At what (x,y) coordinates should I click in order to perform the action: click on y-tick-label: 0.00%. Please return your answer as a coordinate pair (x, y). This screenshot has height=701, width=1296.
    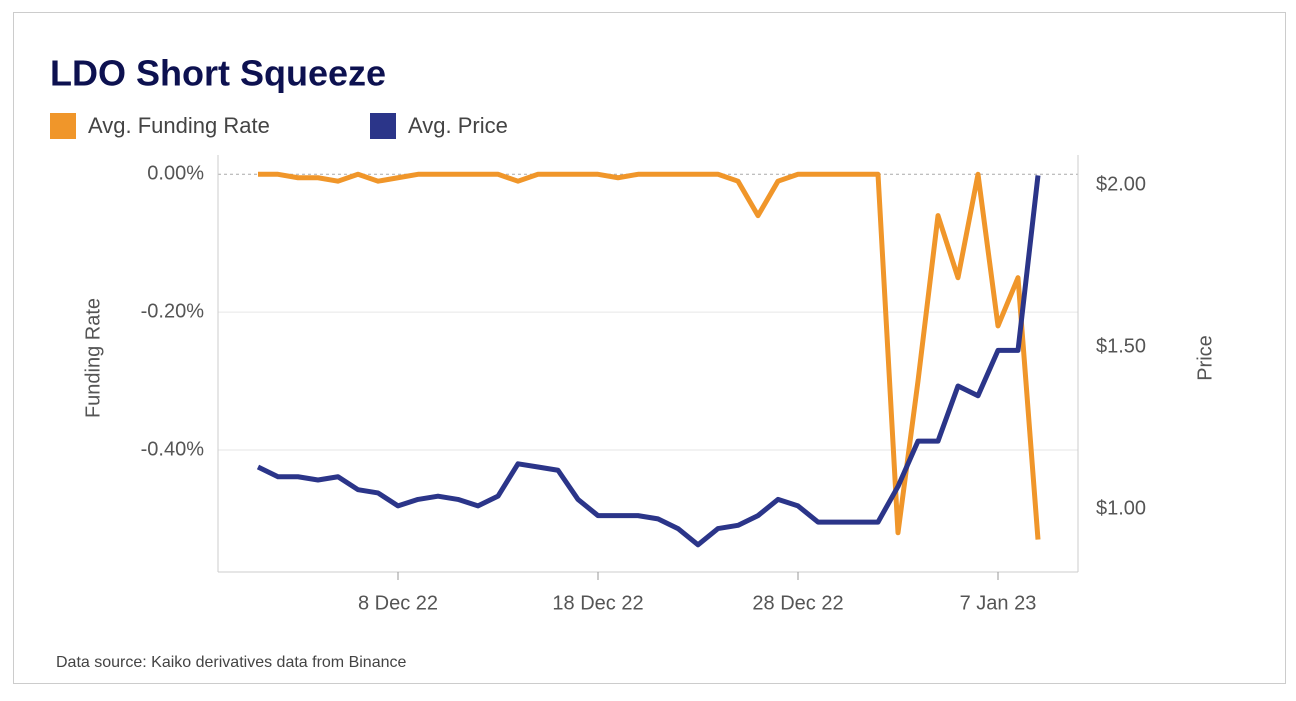
    Looking at the image, I should click on (175, 174).